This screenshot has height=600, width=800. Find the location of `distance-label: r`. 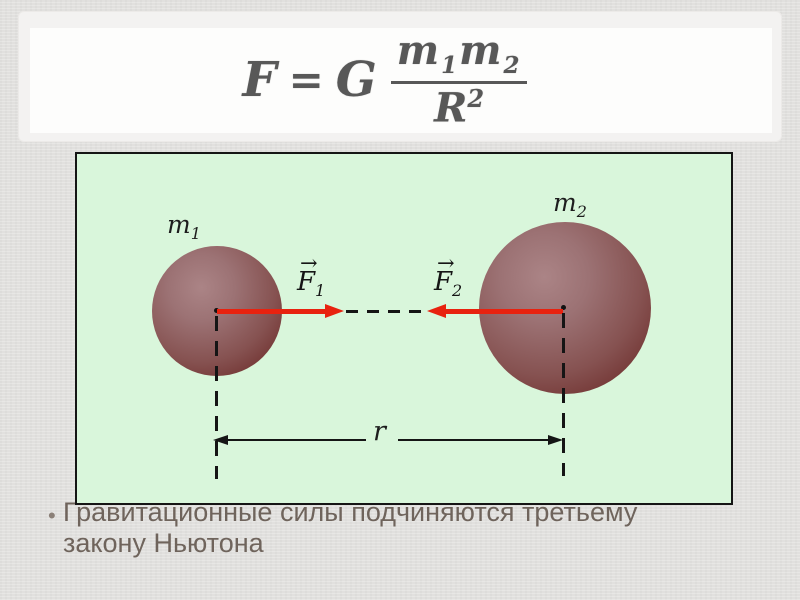

distance-label: r is located at coordinates (379, 431).